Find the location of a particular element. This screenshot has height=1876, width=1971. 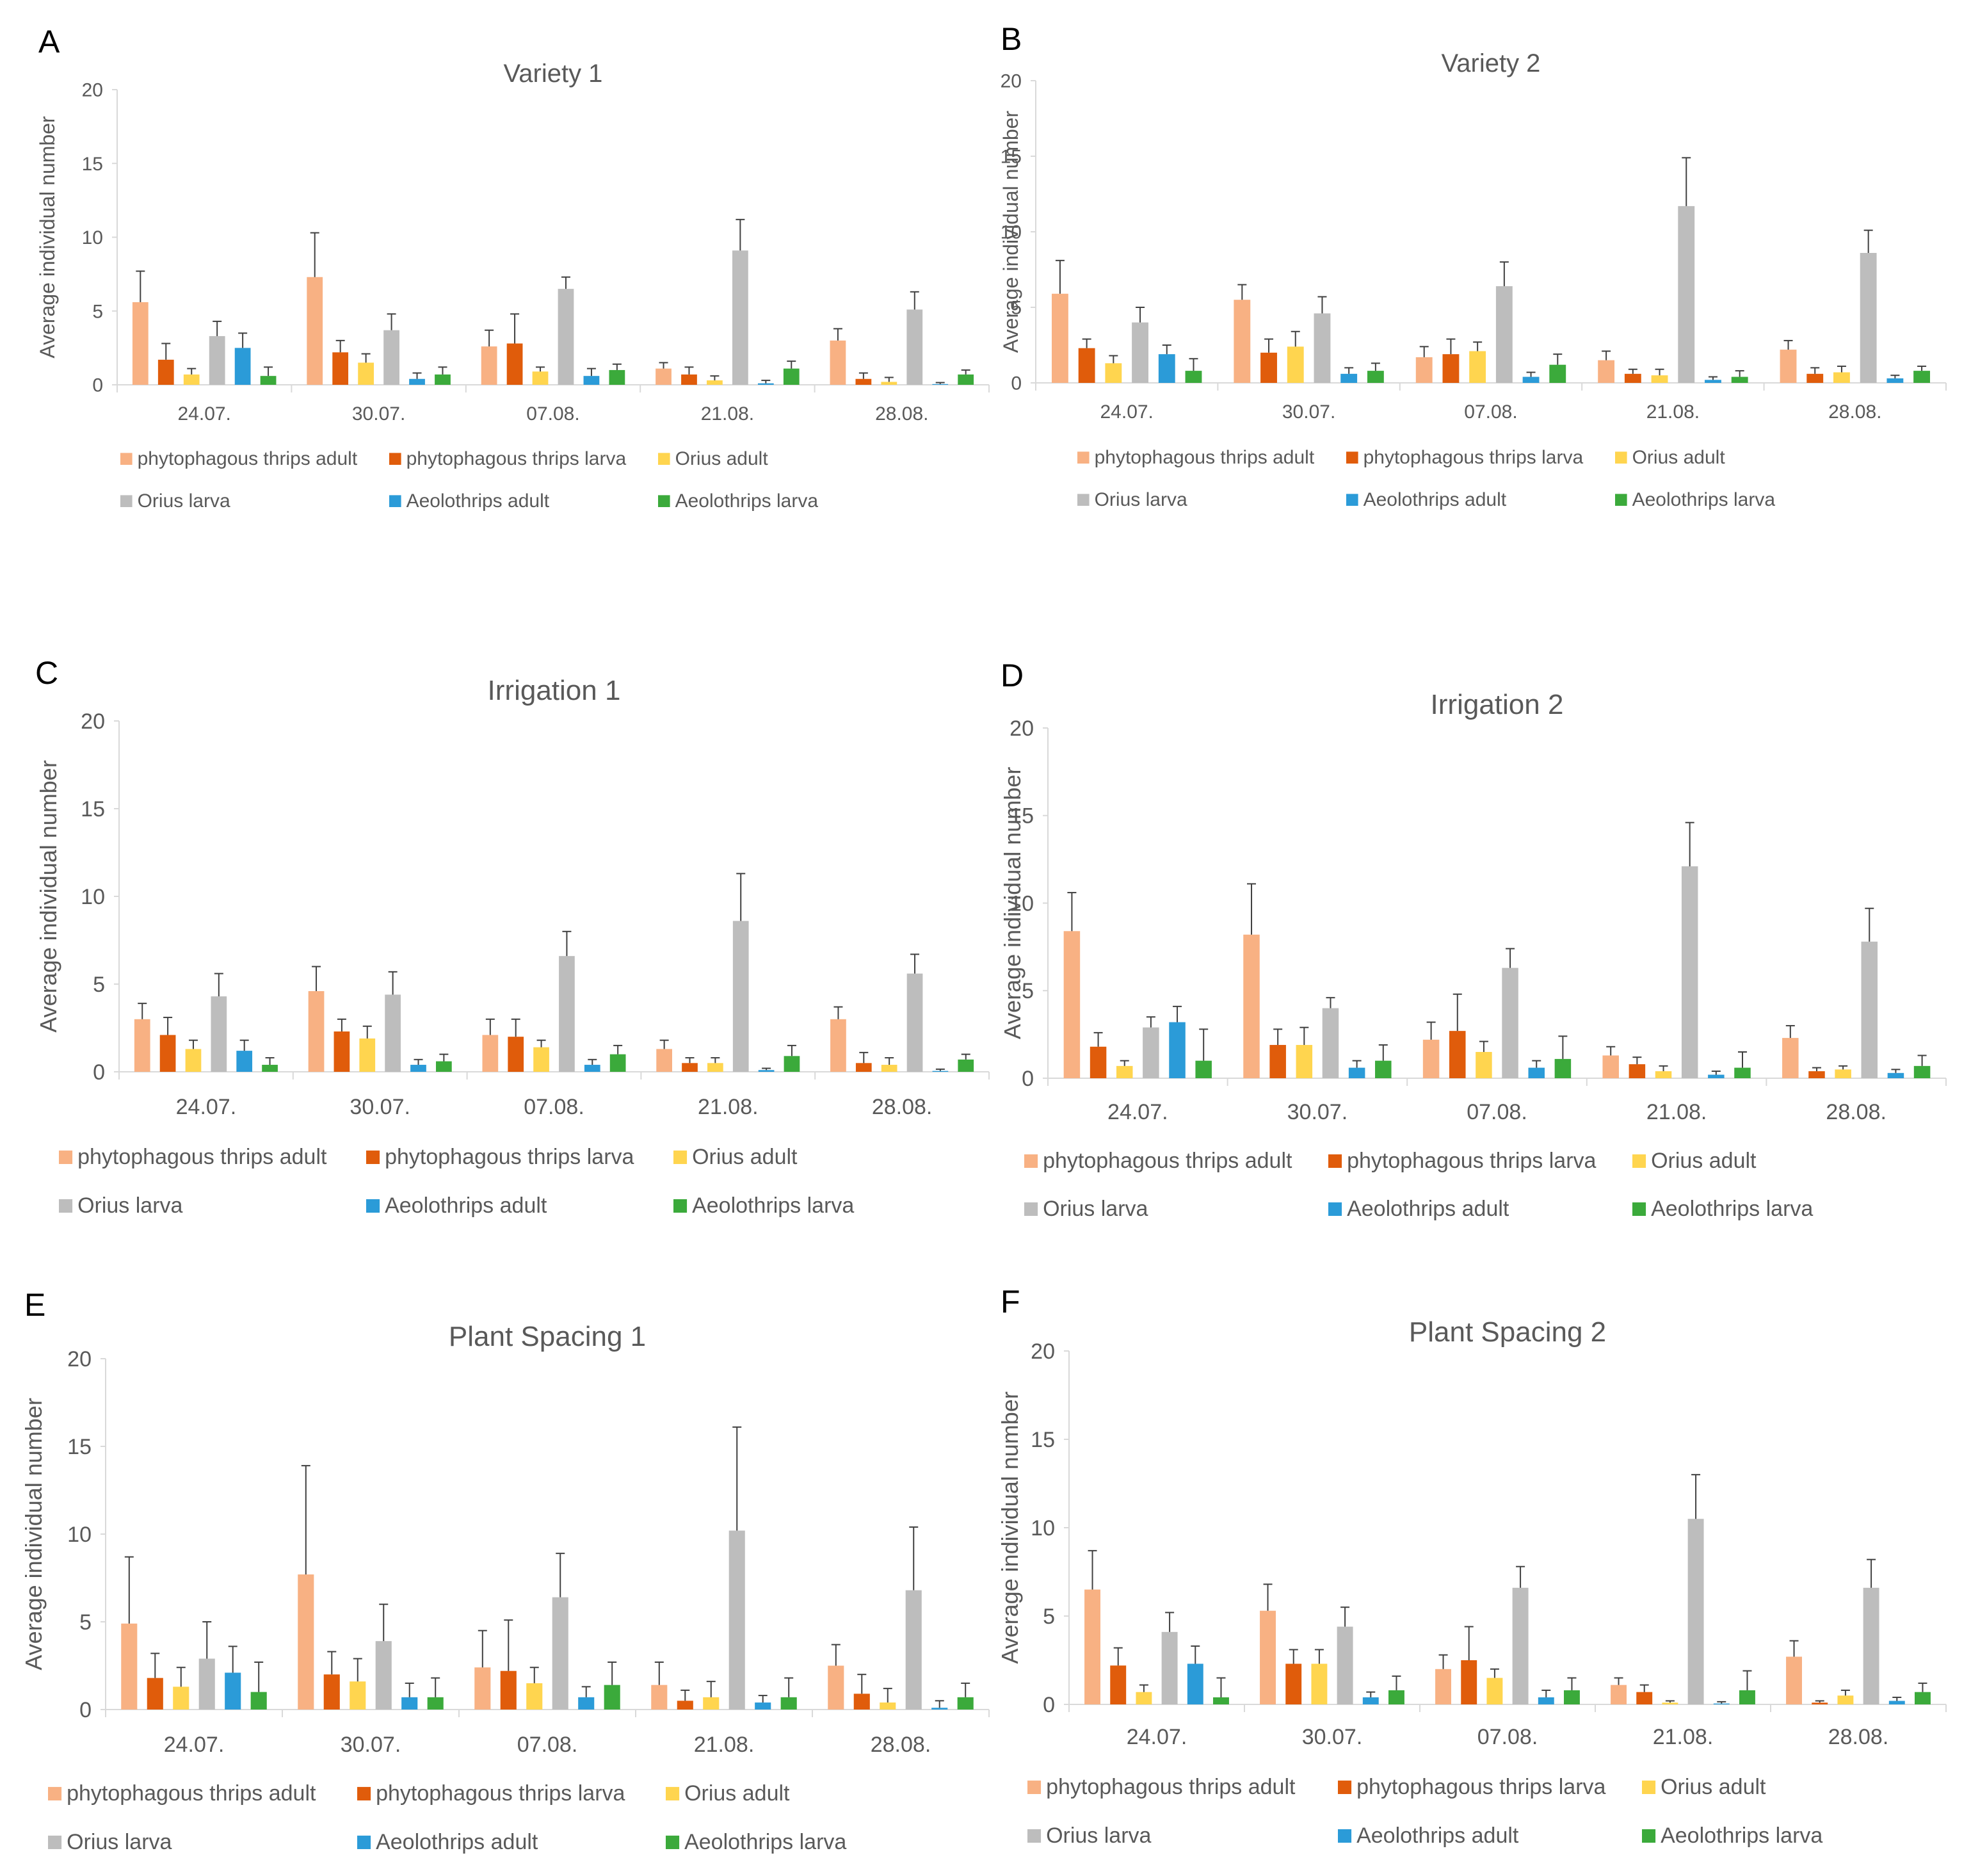

legend-label: Aeolothrips adult is located at coordinates (1435, 499).